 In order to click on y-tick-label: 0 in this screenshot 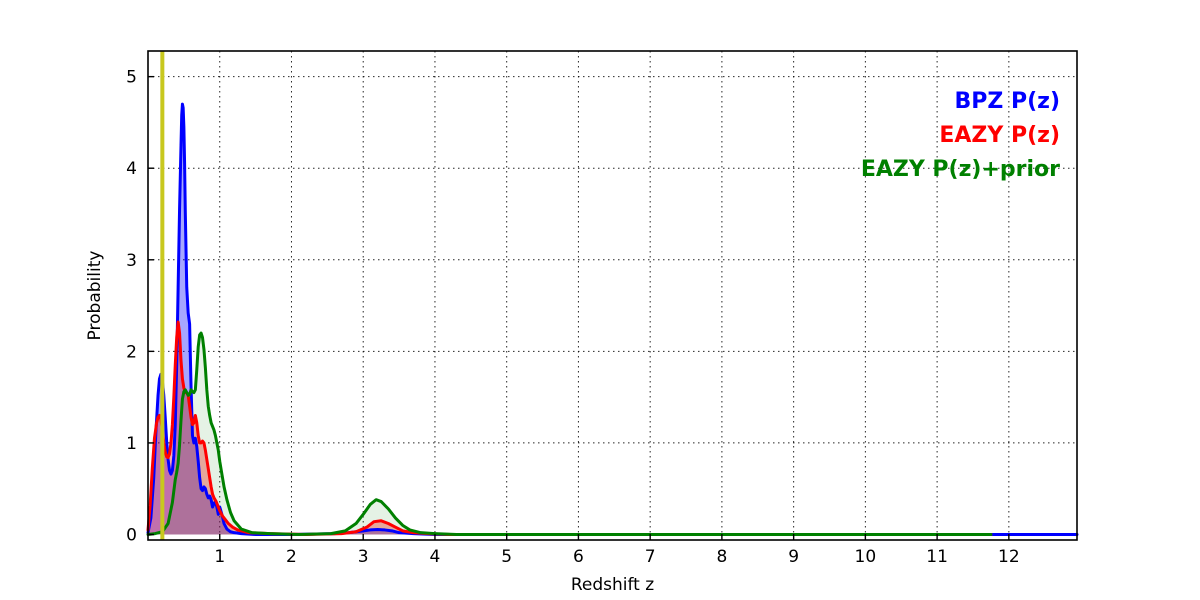, I will do `click(131, 536)`.